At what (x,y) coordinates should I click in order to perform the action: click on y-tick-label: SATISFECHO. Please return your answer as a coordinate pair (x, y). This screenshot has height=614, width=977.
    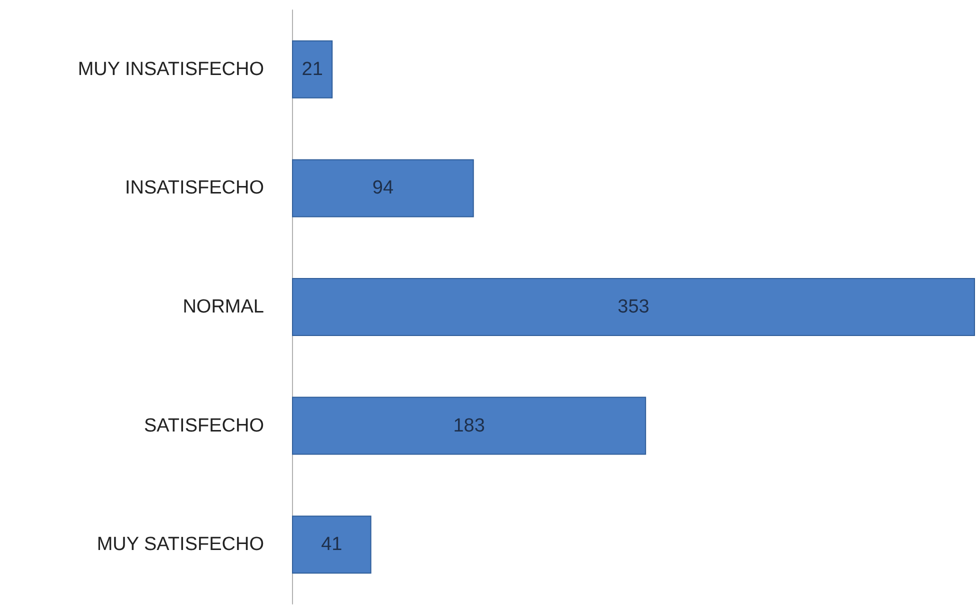
    Looking at the image, I should click on (204, 425).